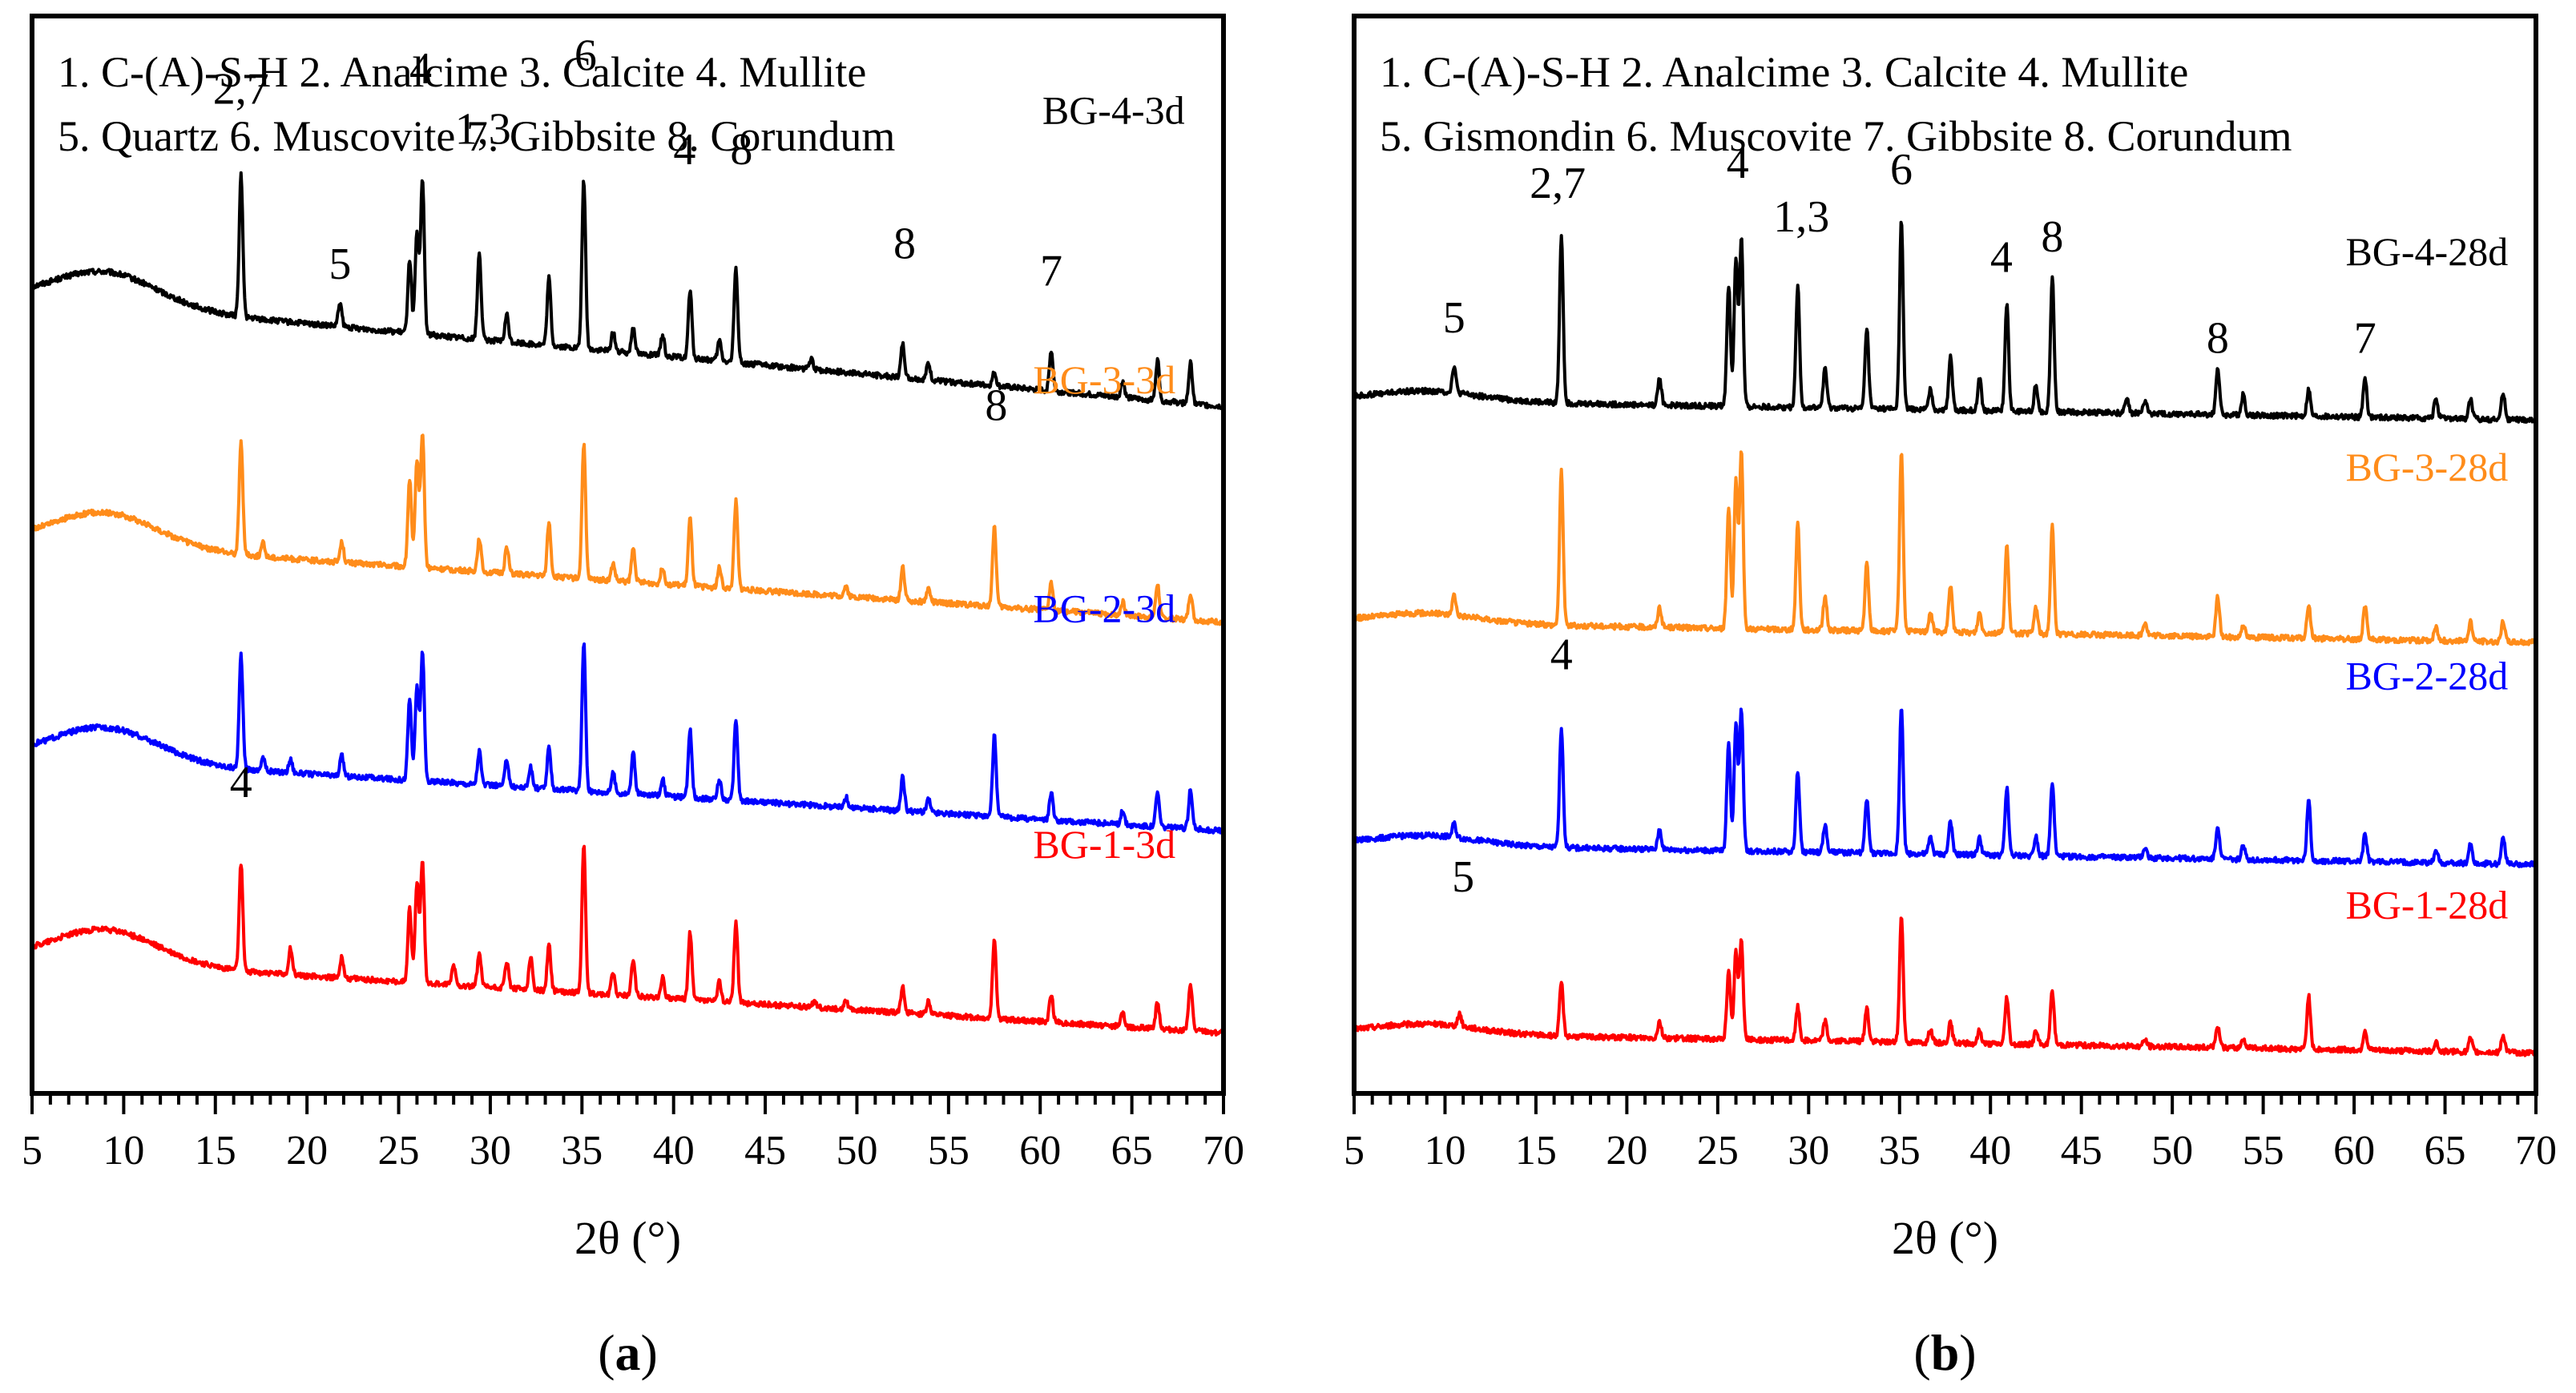 The width and height of the screenshot is (2576, 1393). What do you see at coordinates (1104, 844) in the screenshot?
I see `series-label: BG-1-3d` at bounding box center [1104, 844].